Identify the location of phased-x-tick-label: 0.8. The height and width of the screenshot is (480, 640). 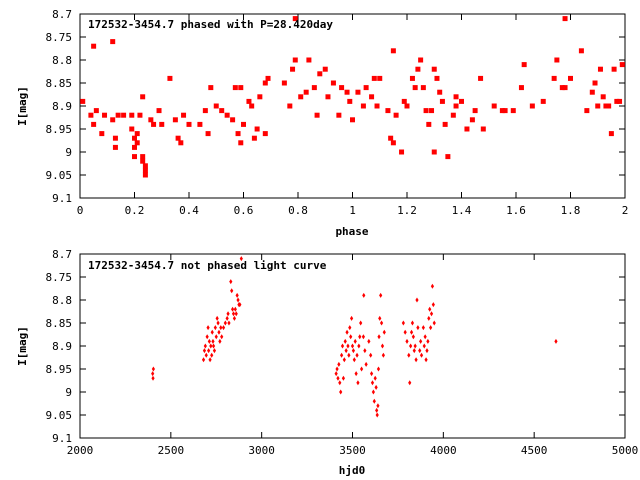
(298, 210).